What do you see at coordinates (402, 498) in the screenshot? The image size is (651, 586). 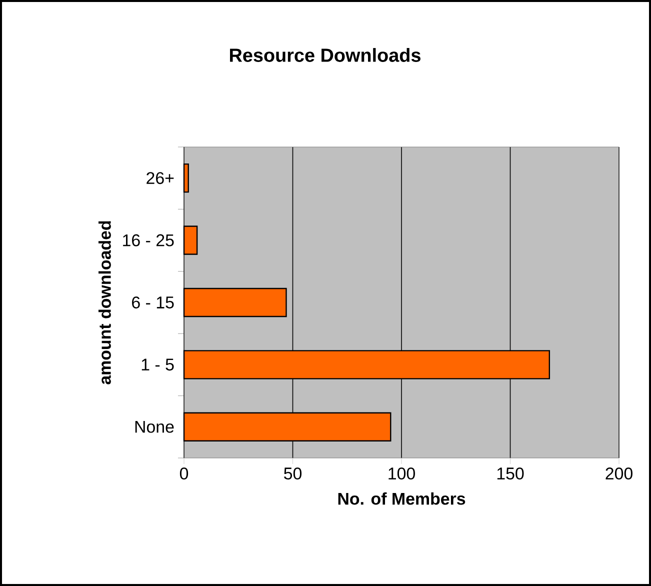 I see `x-axis-title: No. of Members` at bounding box center [402, 498].